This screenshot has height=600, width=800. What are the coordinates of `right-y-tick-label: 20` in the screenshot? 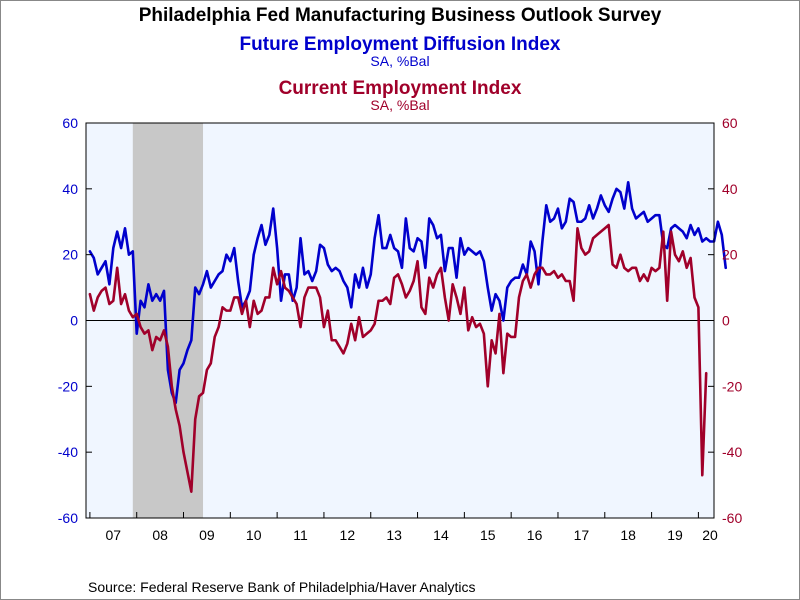 It's located at (730, 255).